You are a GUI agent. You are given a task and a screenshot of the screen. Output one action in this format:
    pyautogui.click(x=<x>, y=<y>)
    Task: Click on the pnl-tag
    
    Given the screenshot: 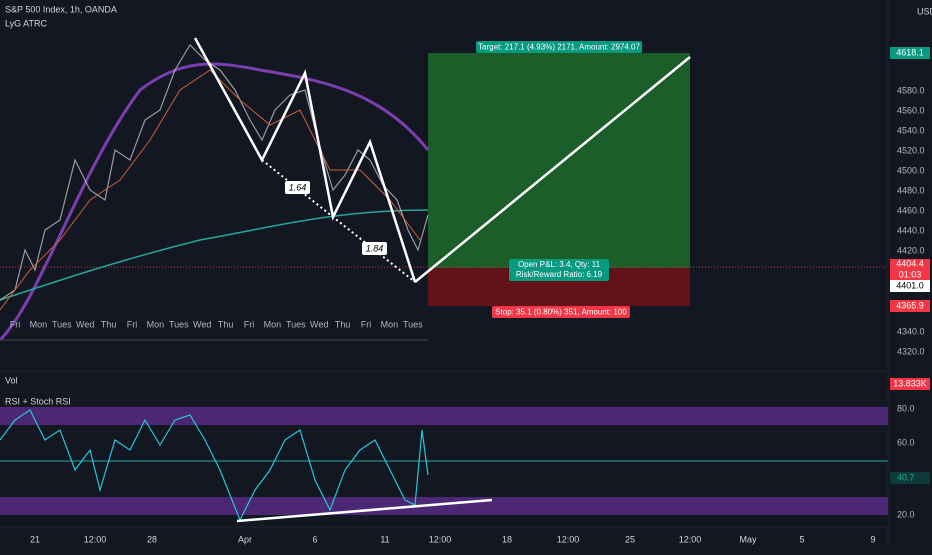 What is the action you would take?
    pyautogui.click(x=559, y=270)
    